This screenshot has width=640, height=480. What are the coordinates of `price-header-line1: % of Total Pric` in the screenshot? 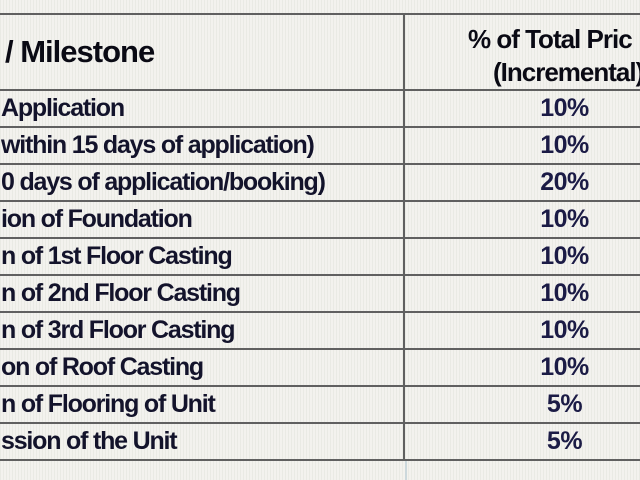 It's located at (550, 39).